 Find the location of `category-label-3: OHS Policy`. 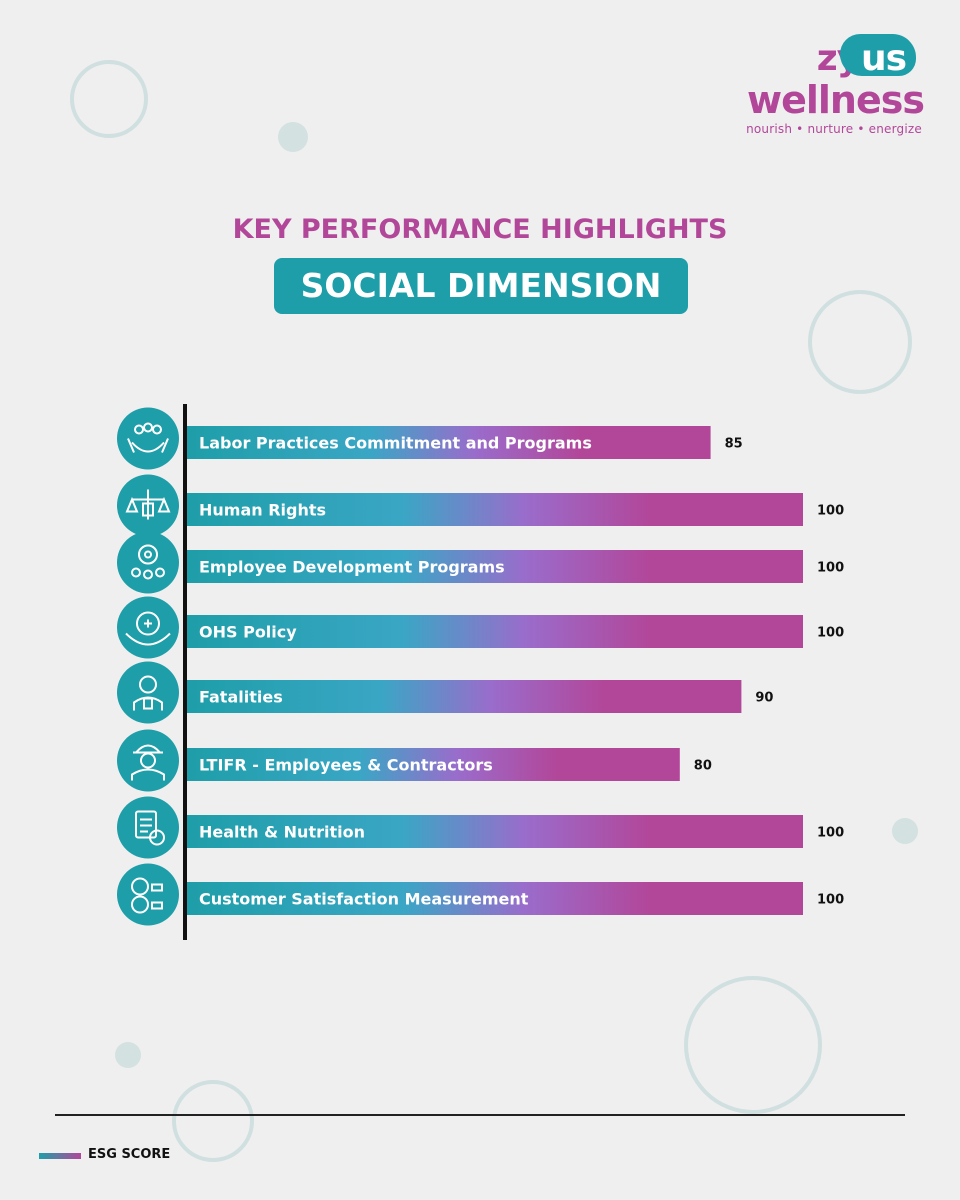

category-label-3: OHS Policy is located at coordinates (248, 632).